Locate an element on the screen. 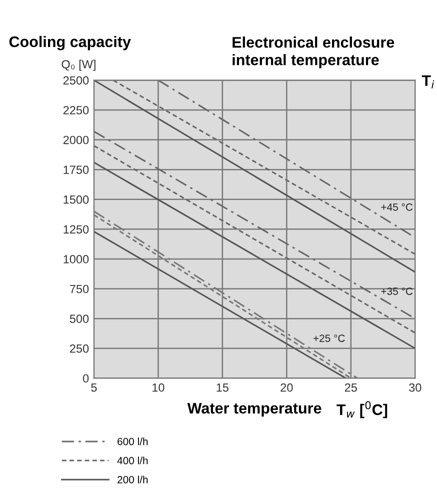  x-axis-title: Water temperature is located at coordinates (254, 409).